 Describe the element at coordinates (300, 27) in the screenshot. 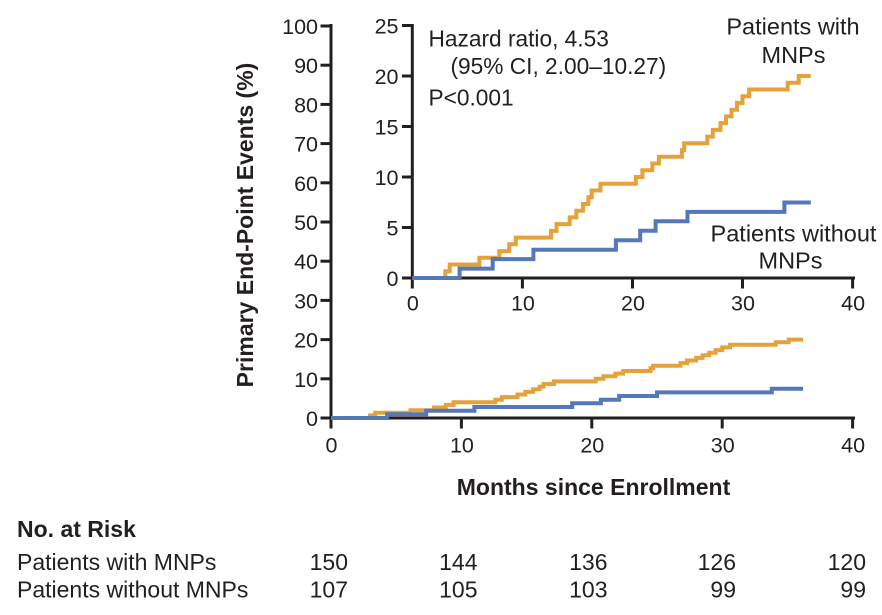

I see `svg-text: 100` at that location.